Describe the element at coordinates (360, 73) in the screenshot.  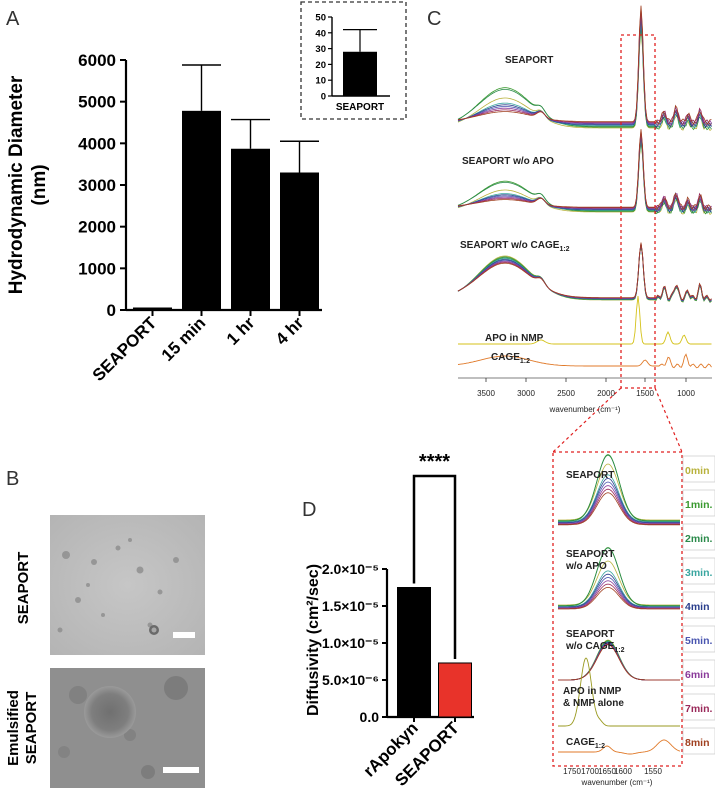
I see `bar-inset` at that location.